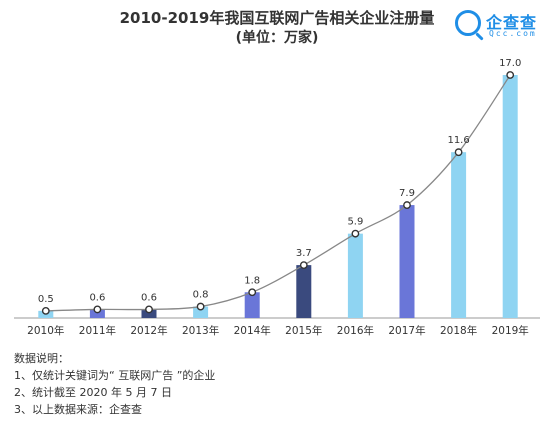 The height and width of the screenshot is (424, 554). What do you see at coordinates (200, 330) in the screenshot?
I see `x-tick-label-2013年: 2013年` at bounding box center [200, 330].